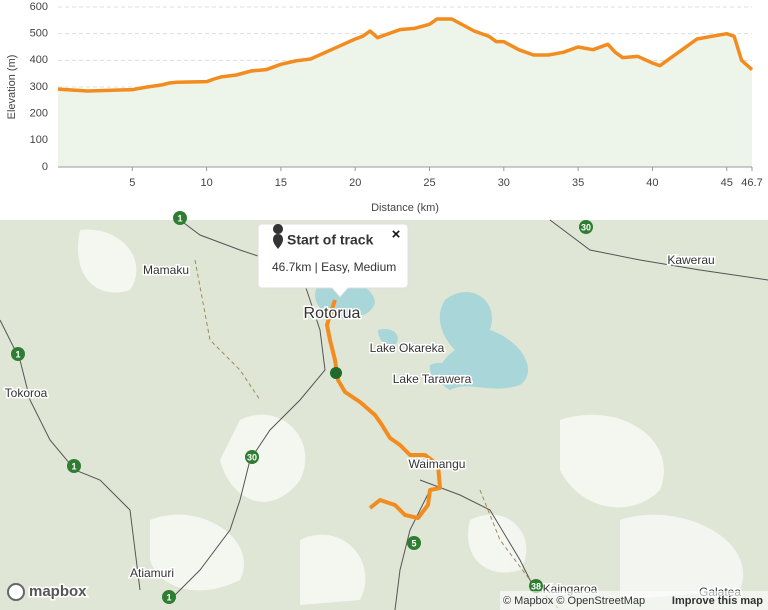 The width and height of the screenshot is (768, 610). Describe the element at coordinates (437, 464) in the screenshot. I see `place-label: Waimangu` at that location.